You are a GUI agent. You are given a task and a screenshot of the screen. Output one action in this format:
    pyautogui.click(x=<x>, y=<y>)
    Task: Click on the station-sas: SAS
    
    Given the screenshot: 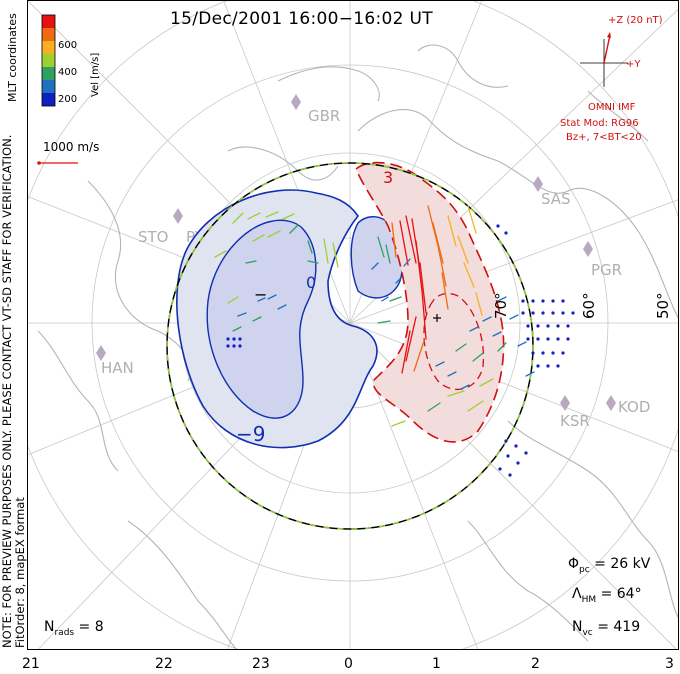 What is the action you would take?
    pyautogui.click(x=556, y=199)
    